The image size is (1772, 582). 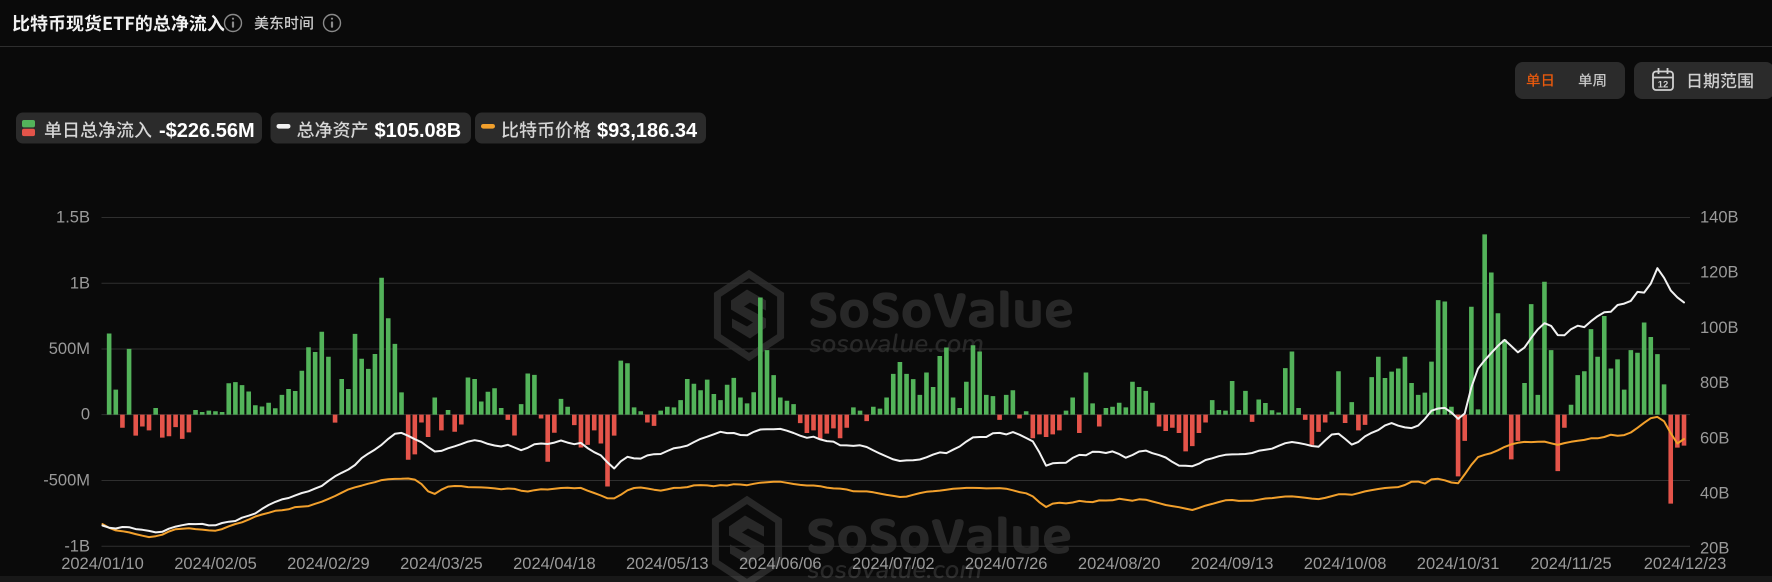 I want to click on svg-text: 2024/07/26, so click(x=1006, y=564).